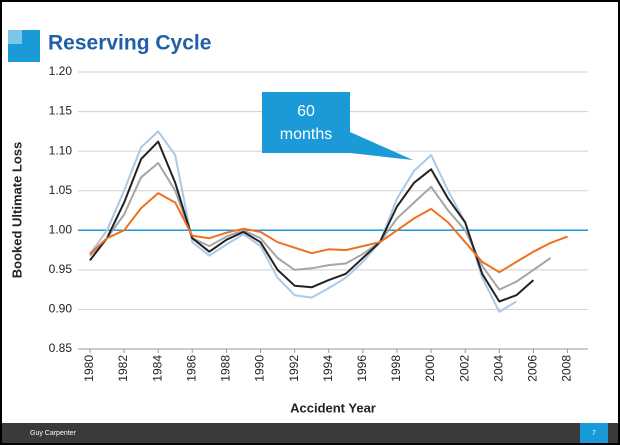  Describe the element at coordinates (294, 368) in the screenshot. I see `x-tick-label: 1992` at that location.